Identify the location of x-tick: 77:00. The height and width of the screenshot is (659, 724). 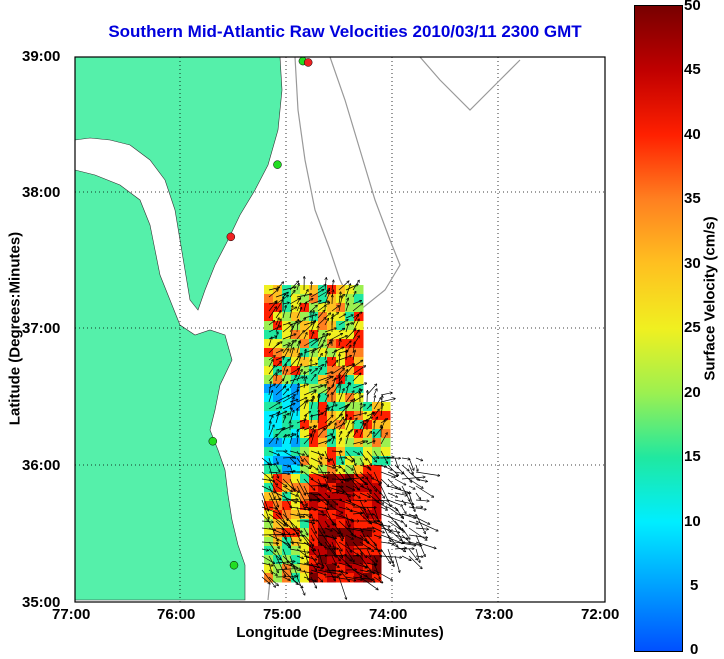
(71, 614).